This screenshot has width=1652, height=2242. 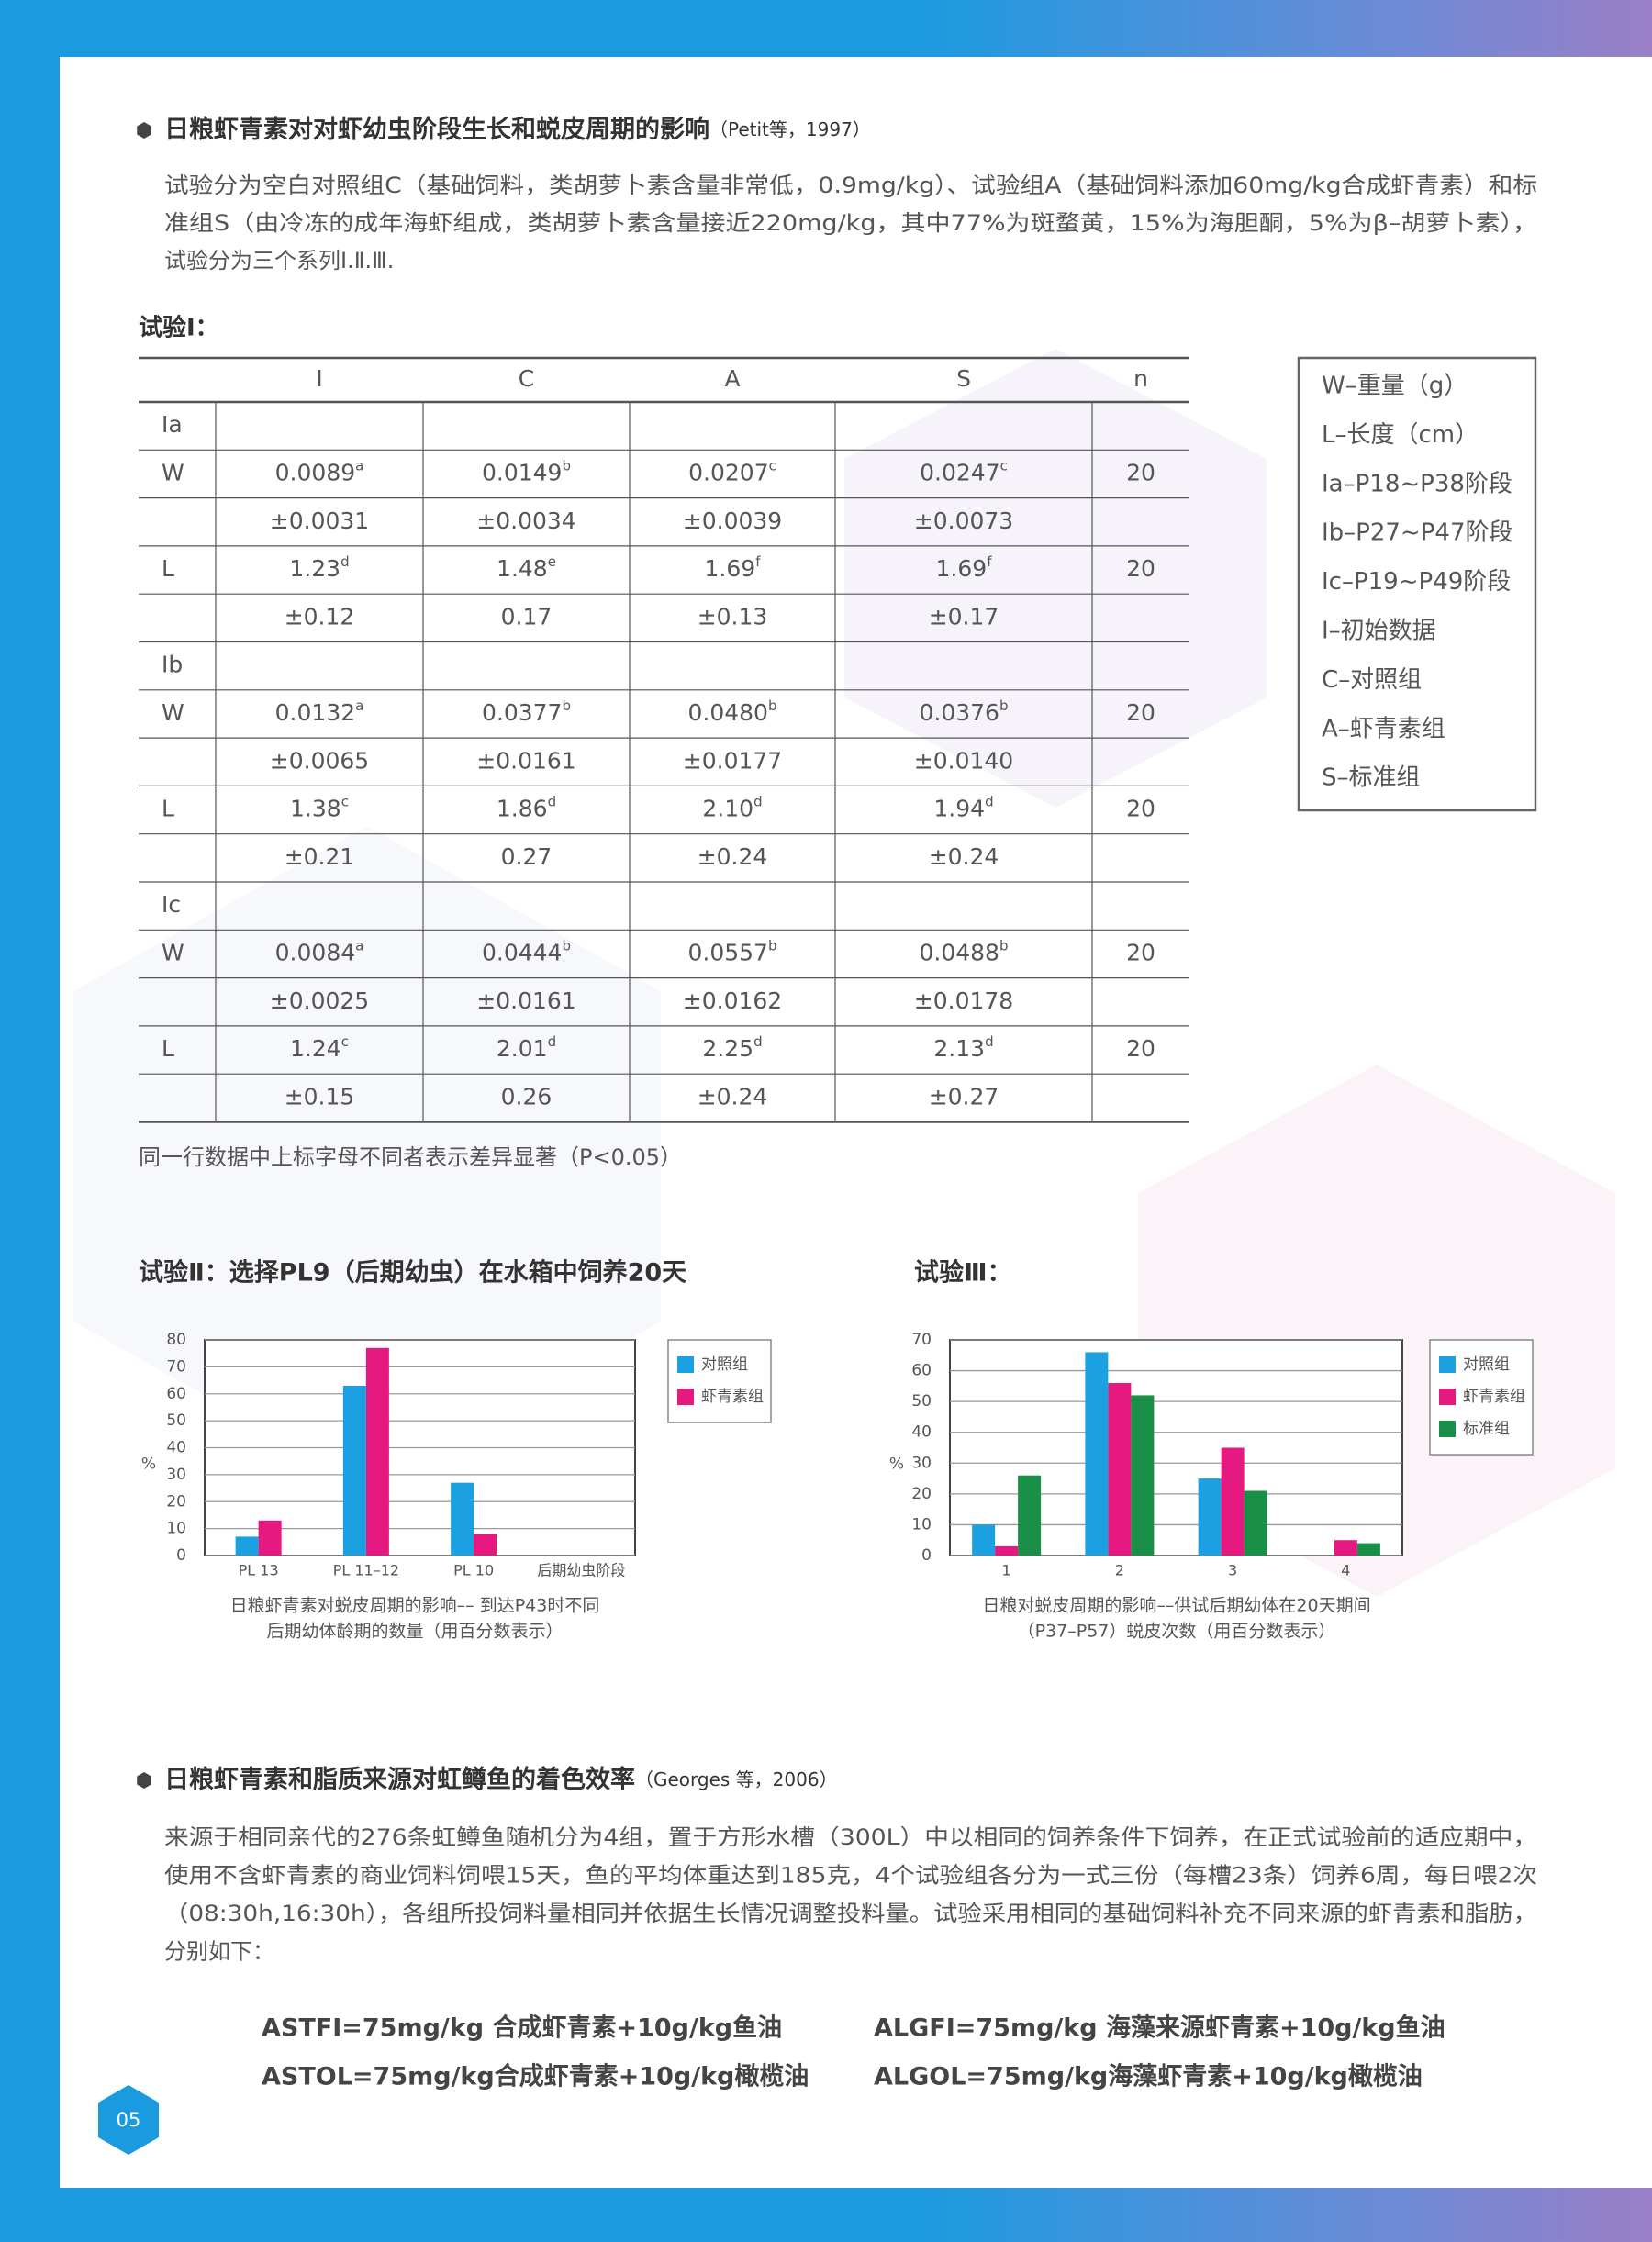 What do you see at coordinates (733, 760) in the screenshot?
I see `table-cell: ±0.0177` at bounding box center [733, 760].